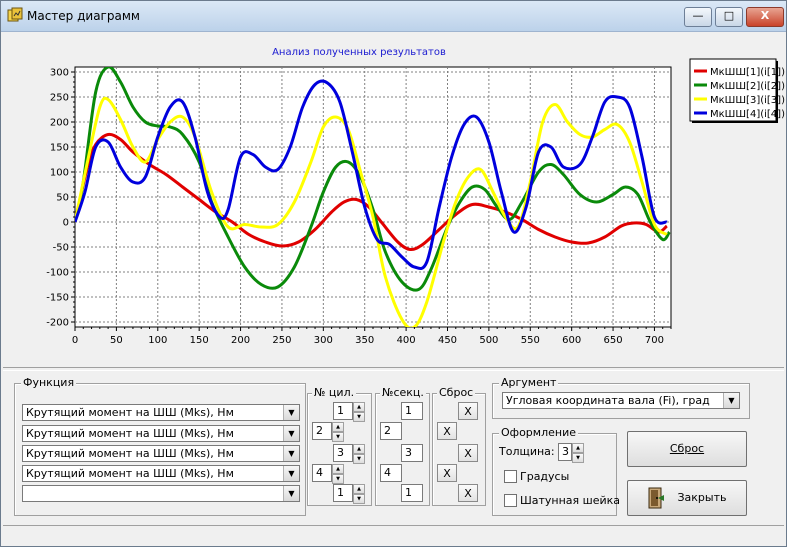 This screenshot has height=547, width=787. I want to click on status-bar, so click(393, 535).